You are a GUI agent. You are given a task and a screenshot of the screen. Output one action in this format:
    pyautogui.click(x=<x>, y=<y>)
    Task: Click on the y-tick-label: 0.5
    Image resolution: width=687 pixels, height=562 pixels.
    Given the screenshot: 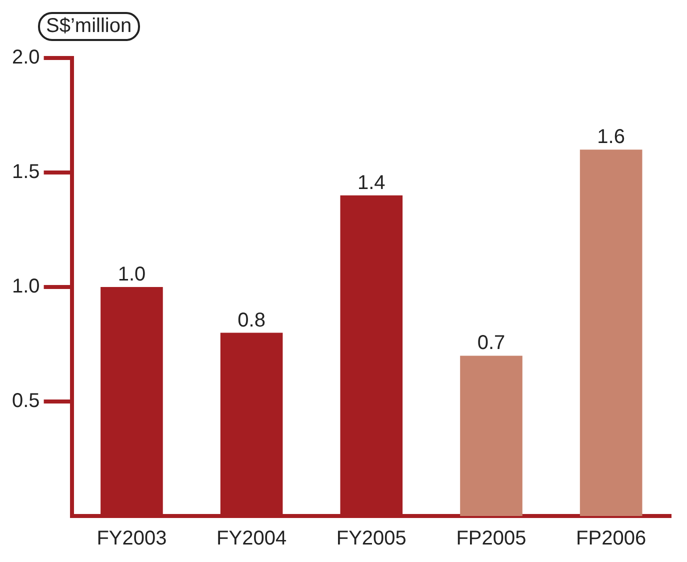 What is the action you would take?
    pyautogui.click(x=26, y=401)
    